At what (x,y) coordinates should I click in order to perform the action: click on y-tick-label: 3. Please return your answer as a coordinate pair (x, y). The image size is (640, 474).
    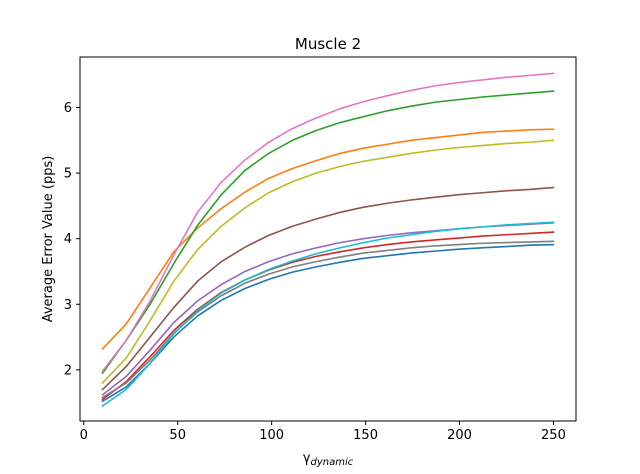
    Looking at the image, I should click on (68, 305).